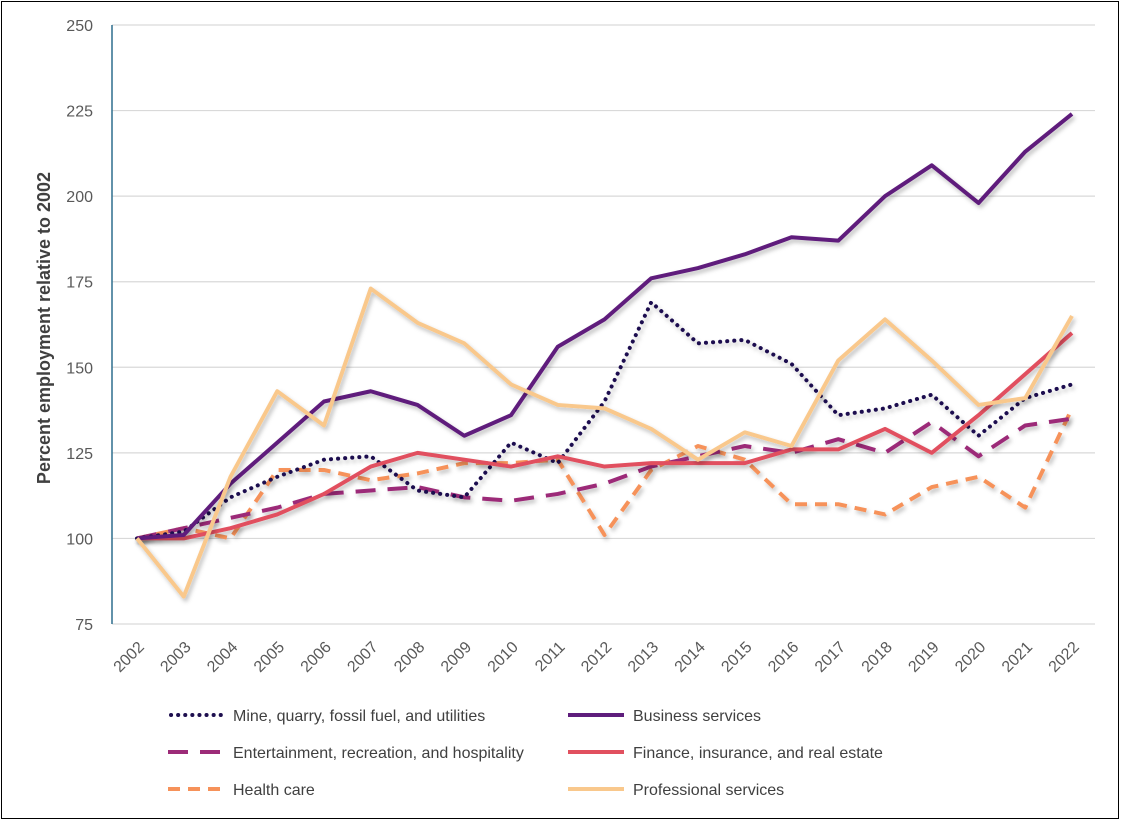  Describe the element at coordinates (175, 657) in the screenshot. I see `x-tick-label: 2003` at that location.